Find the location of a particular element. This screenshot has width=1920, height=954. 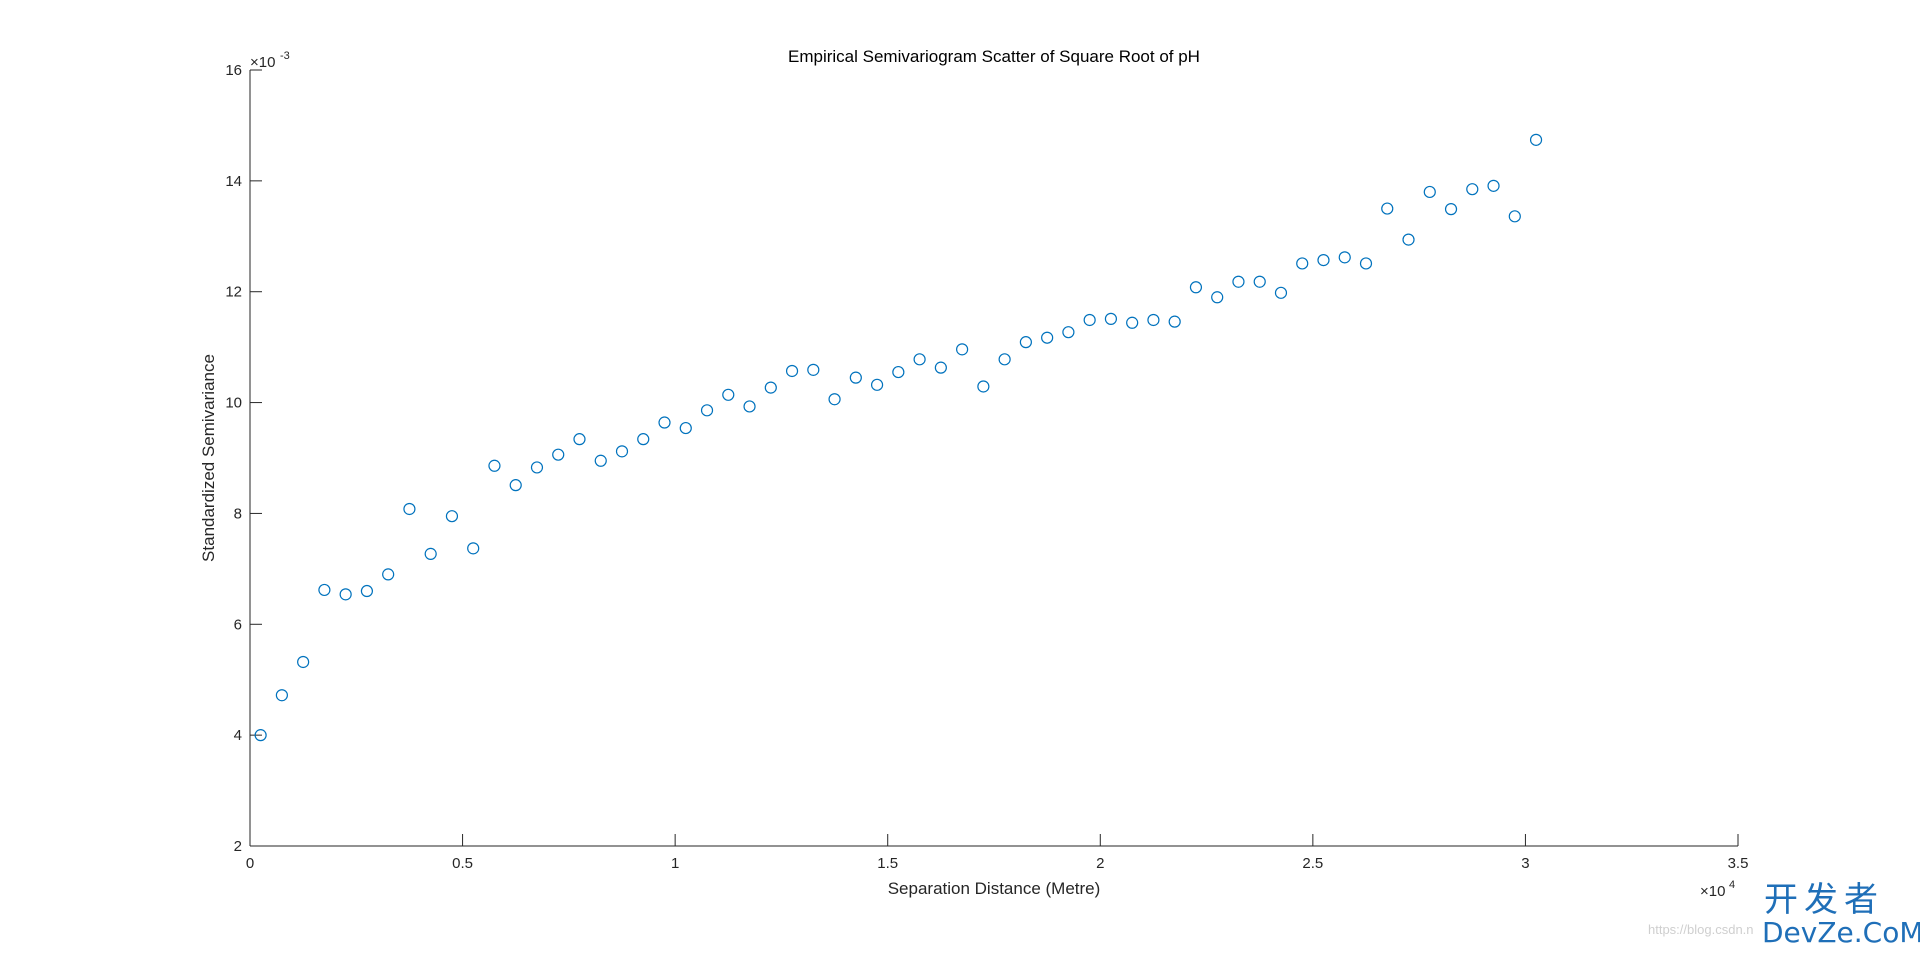

x-tick-label: 0.5 is located at coordinates (462, 863).